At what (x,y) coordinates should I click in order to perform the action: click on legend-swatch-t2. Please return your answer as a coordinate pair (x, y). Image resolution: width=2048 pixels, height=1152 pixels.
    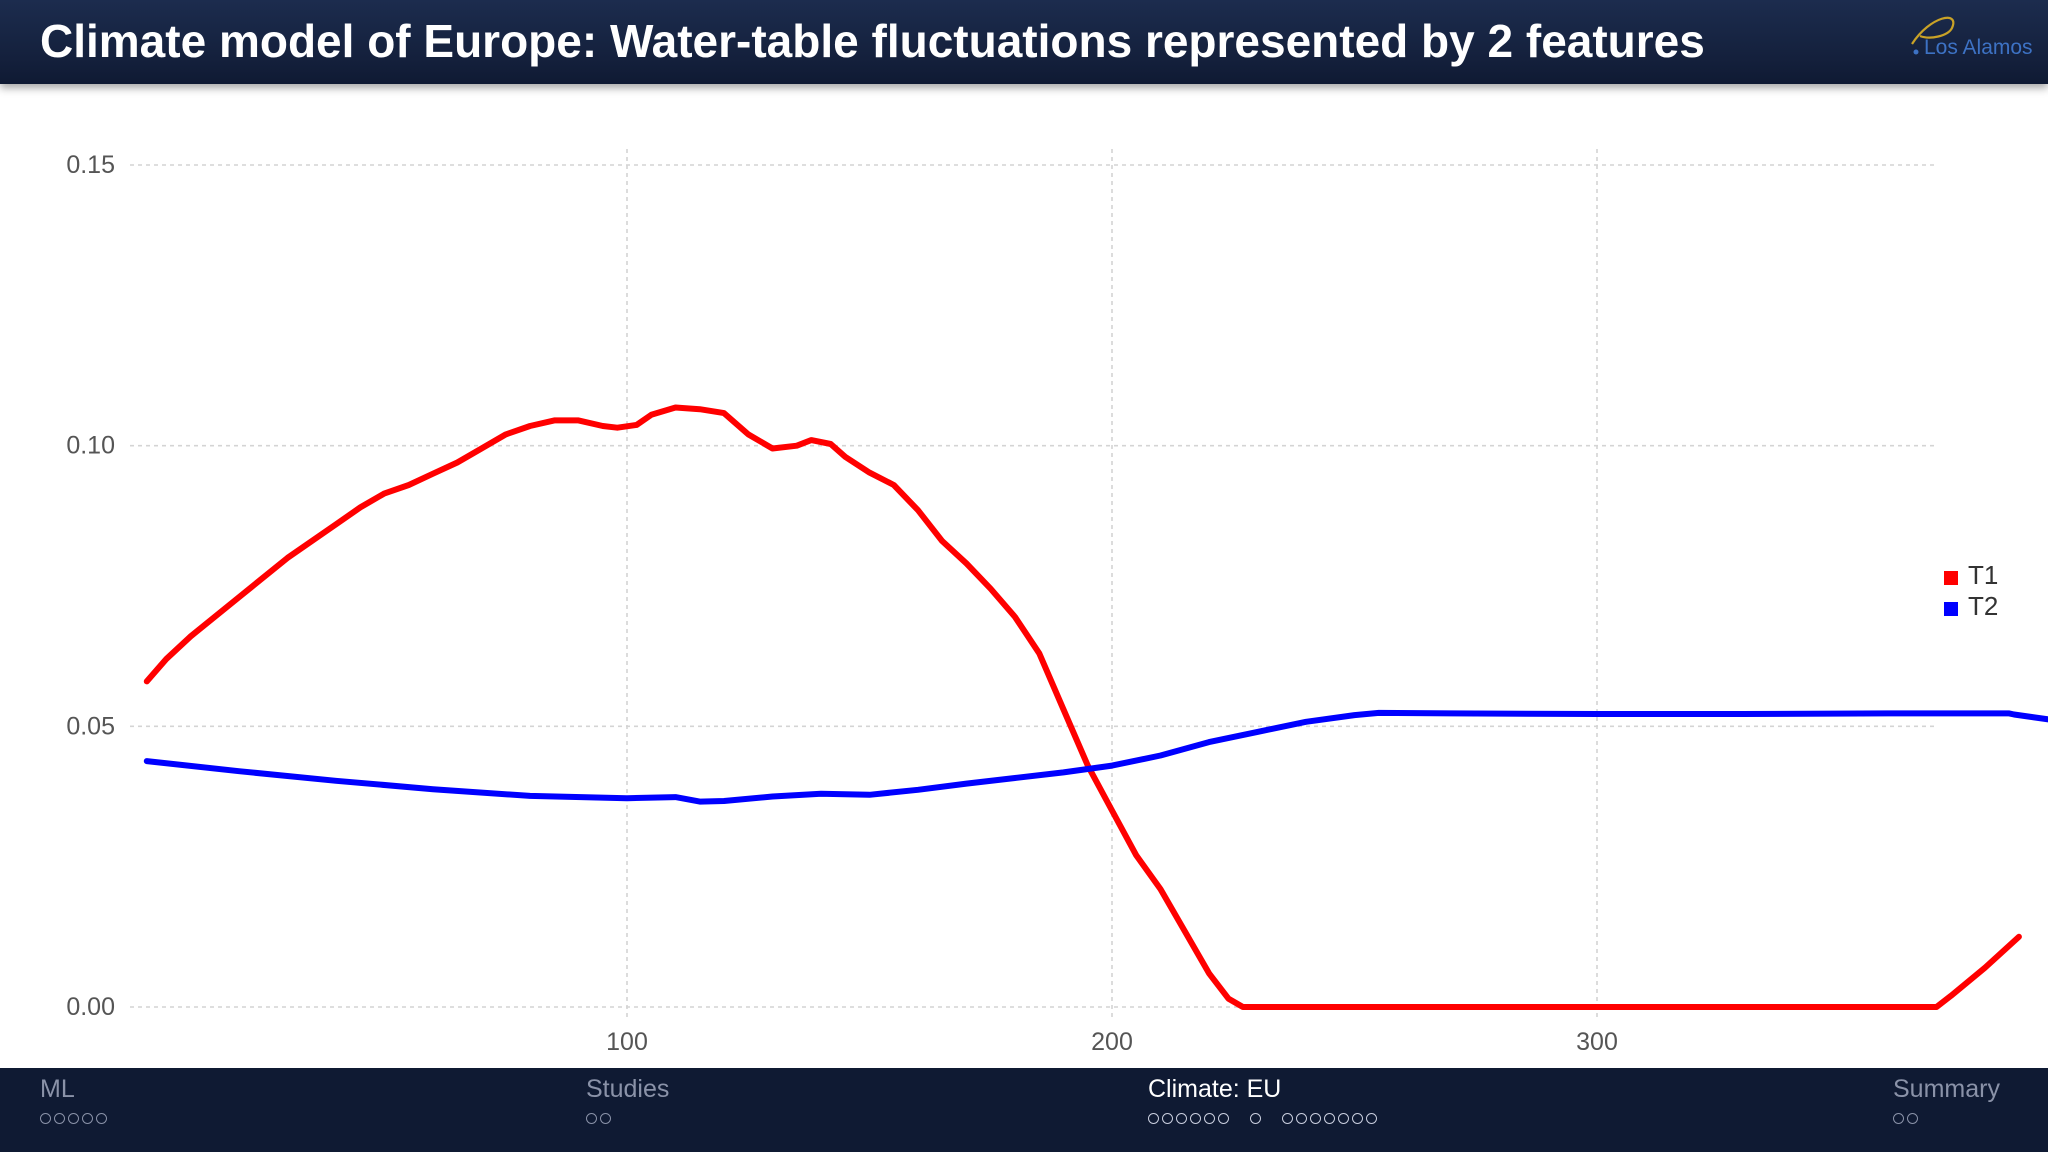
    Looking at the image, I should click on (1951, 609).